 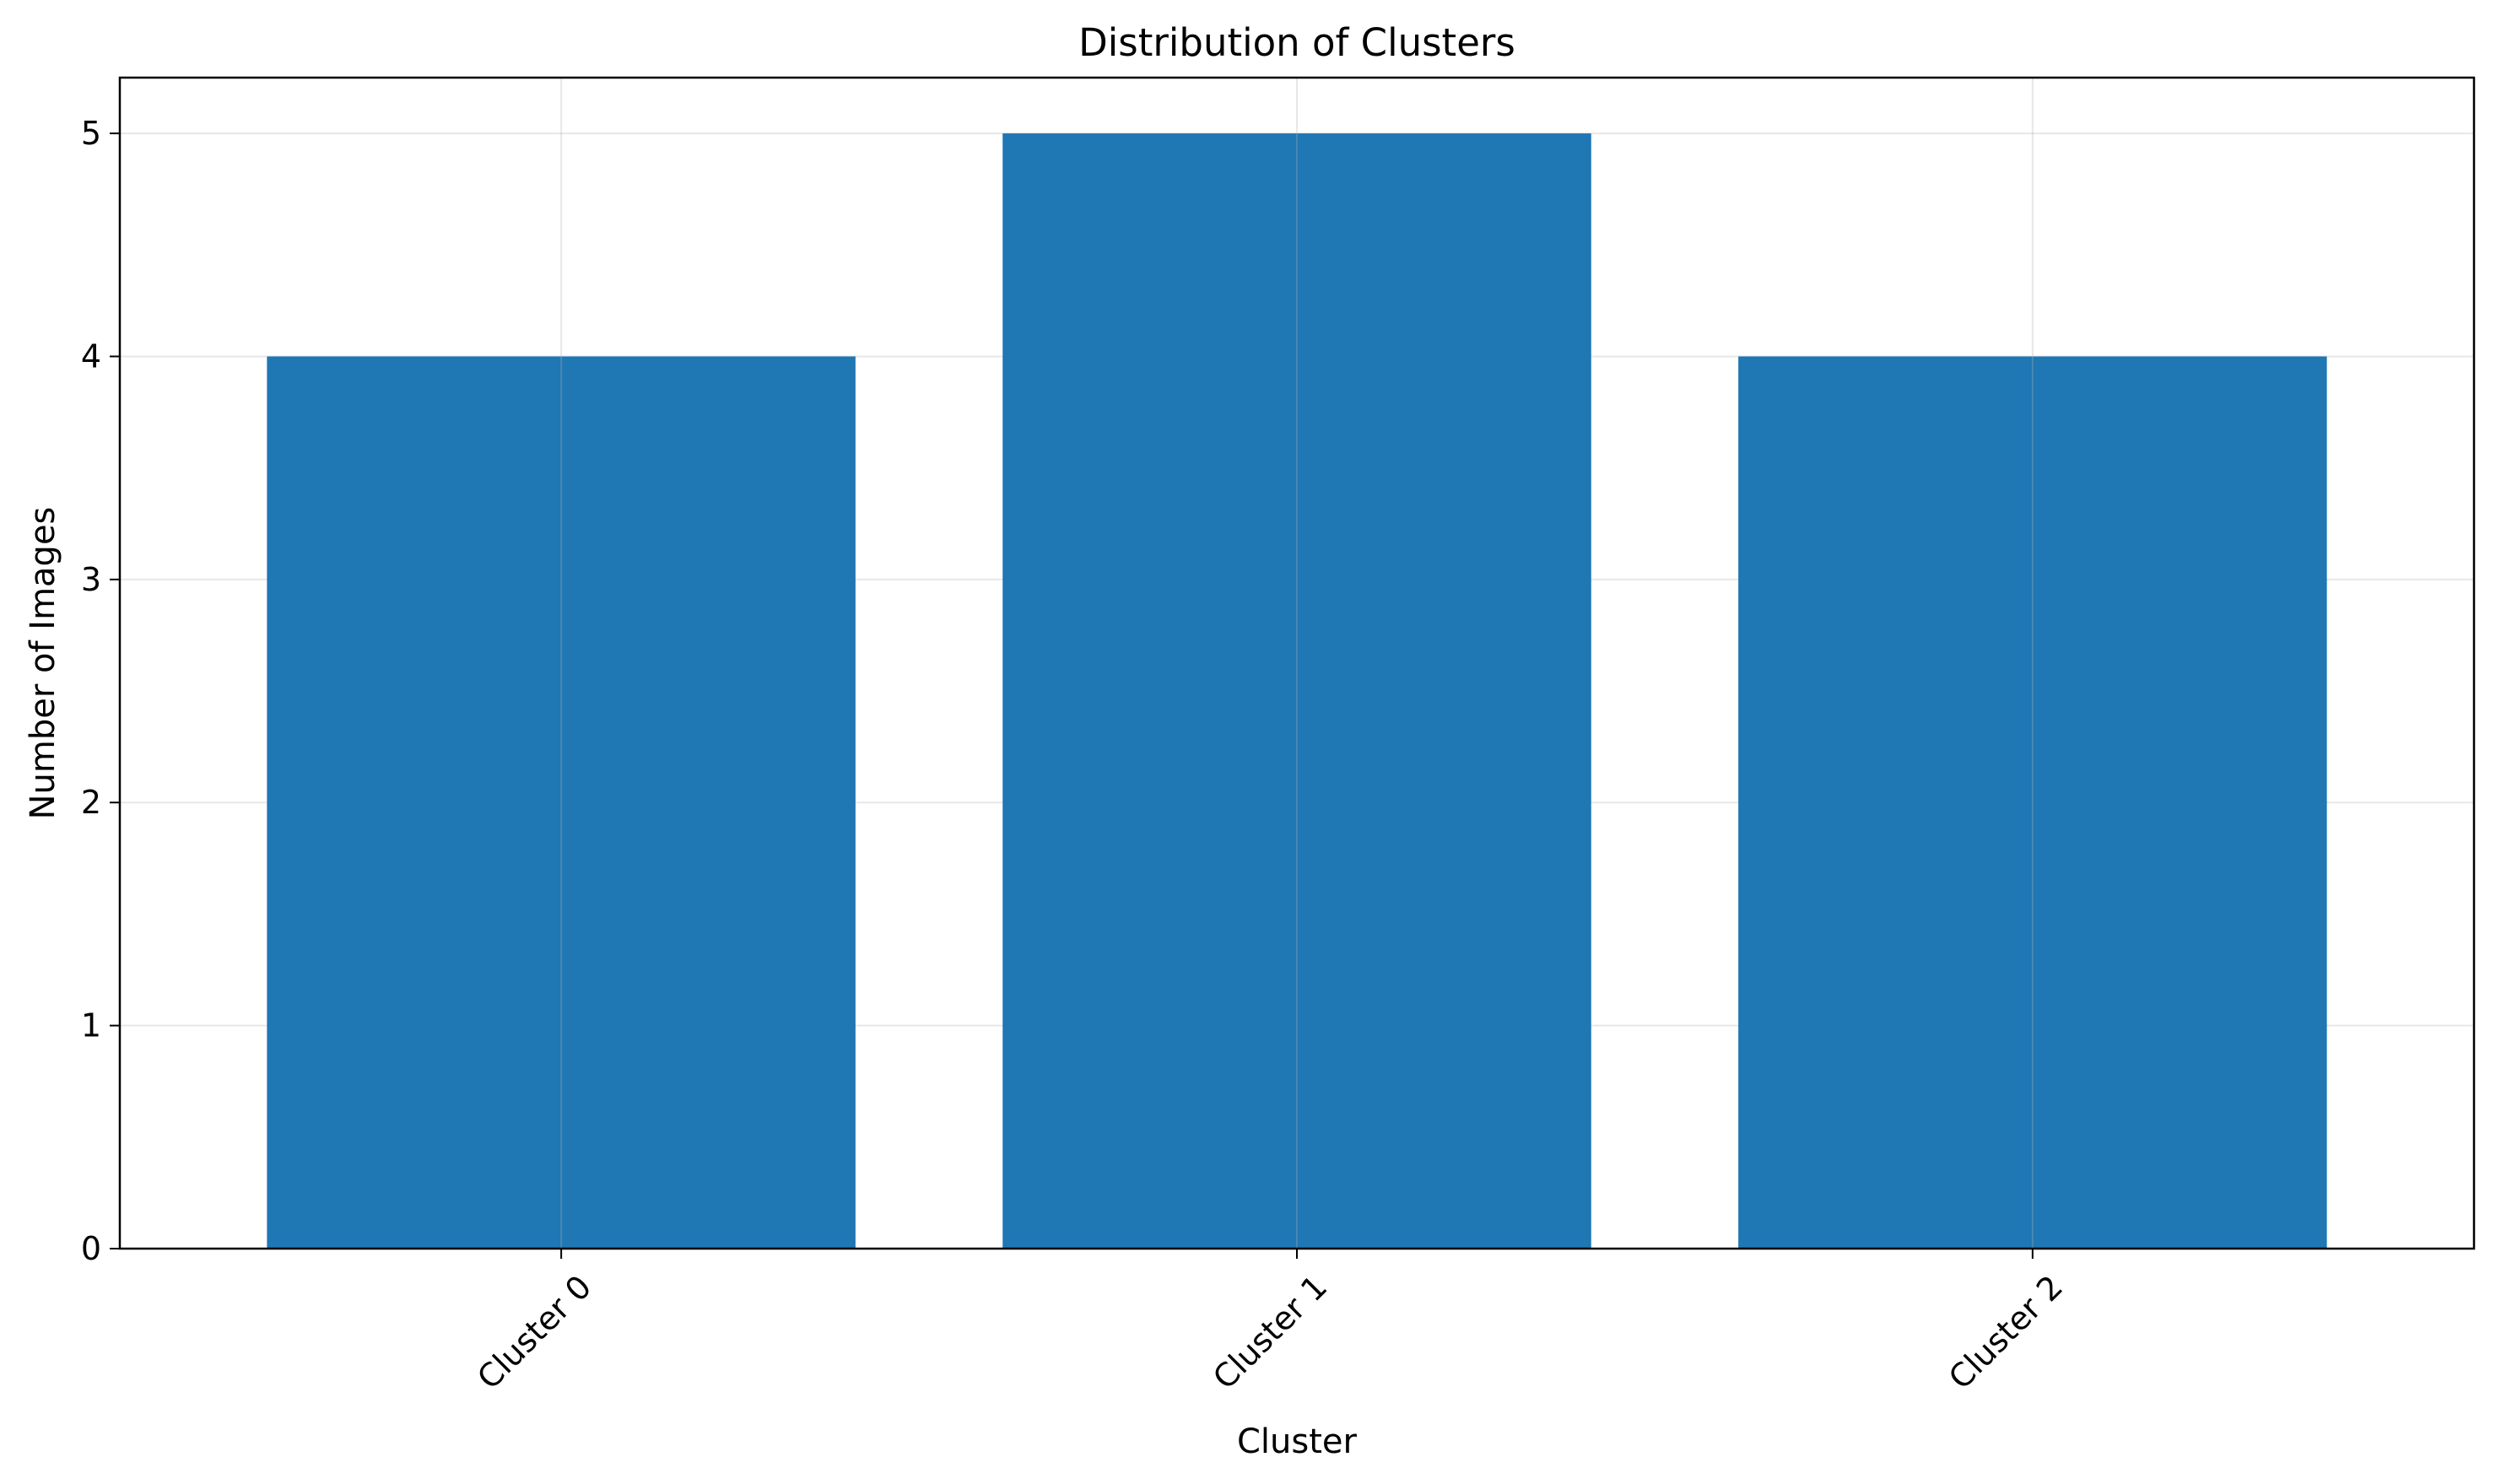 I want to click on y-tick-label: 1, so click(x=91, y=1025).